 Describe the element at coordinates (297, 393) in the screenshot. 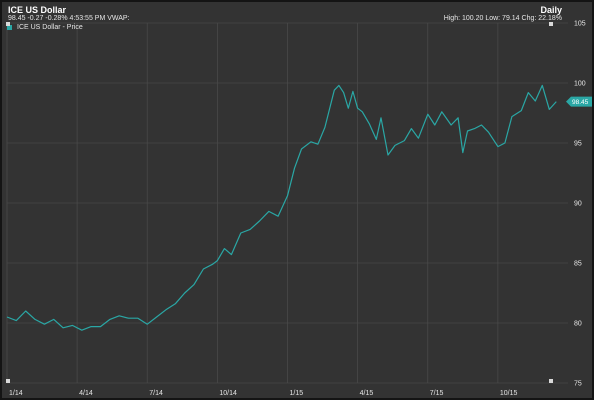

I see `x-tick-label: 1/15` at that location.